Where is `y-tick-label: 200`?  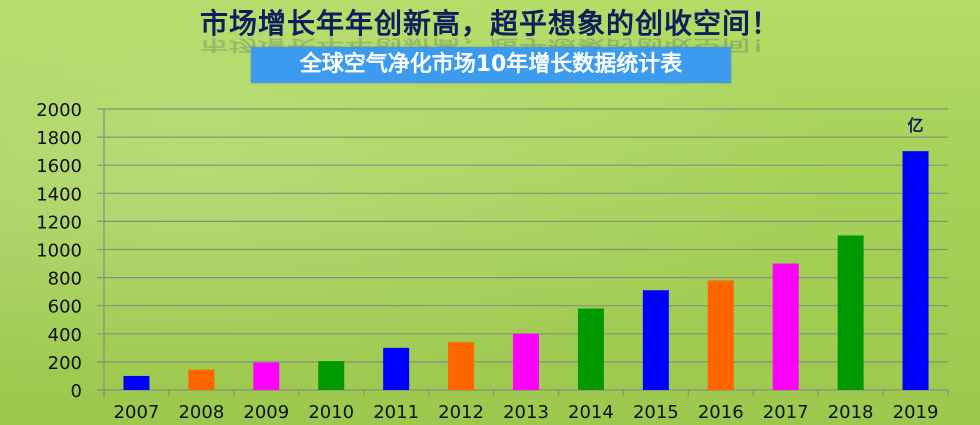
y-tick-label: 200 is located at coordinates (65, 363).